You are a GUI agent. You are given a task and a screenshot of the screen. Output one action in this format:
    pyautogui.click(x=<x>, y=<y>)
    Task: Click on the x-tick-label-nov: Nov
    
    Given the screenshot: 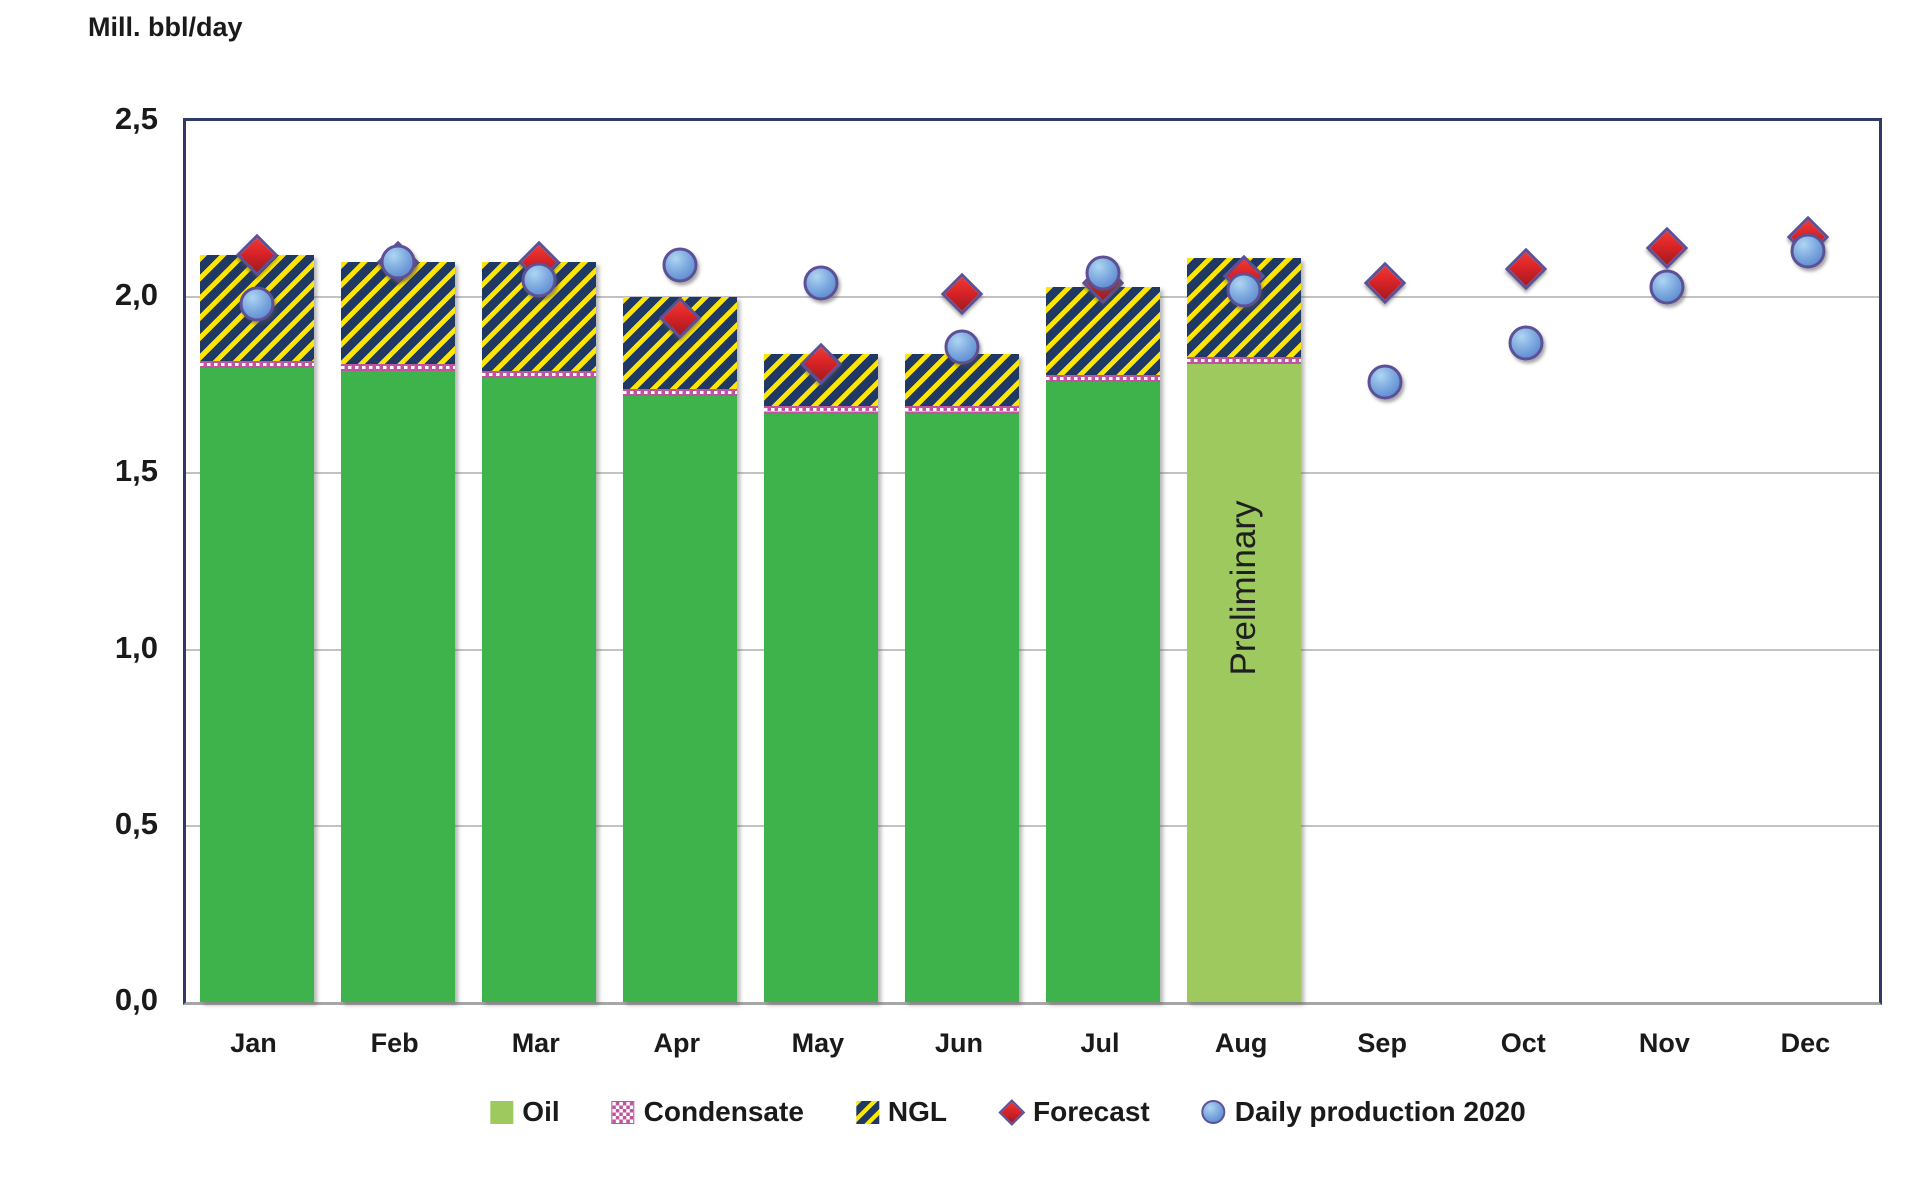 What is the action you would take?
    pyautogui.click(x=1664, y=1043)
    